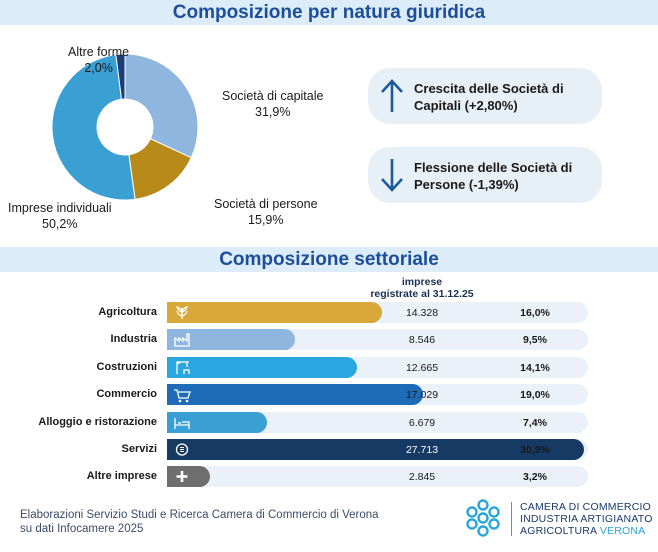 Image resolution: width=658 pixels, height=552 pixels. I want to click on sector-label: Alloggio e ristorazione, so click(97, 421).